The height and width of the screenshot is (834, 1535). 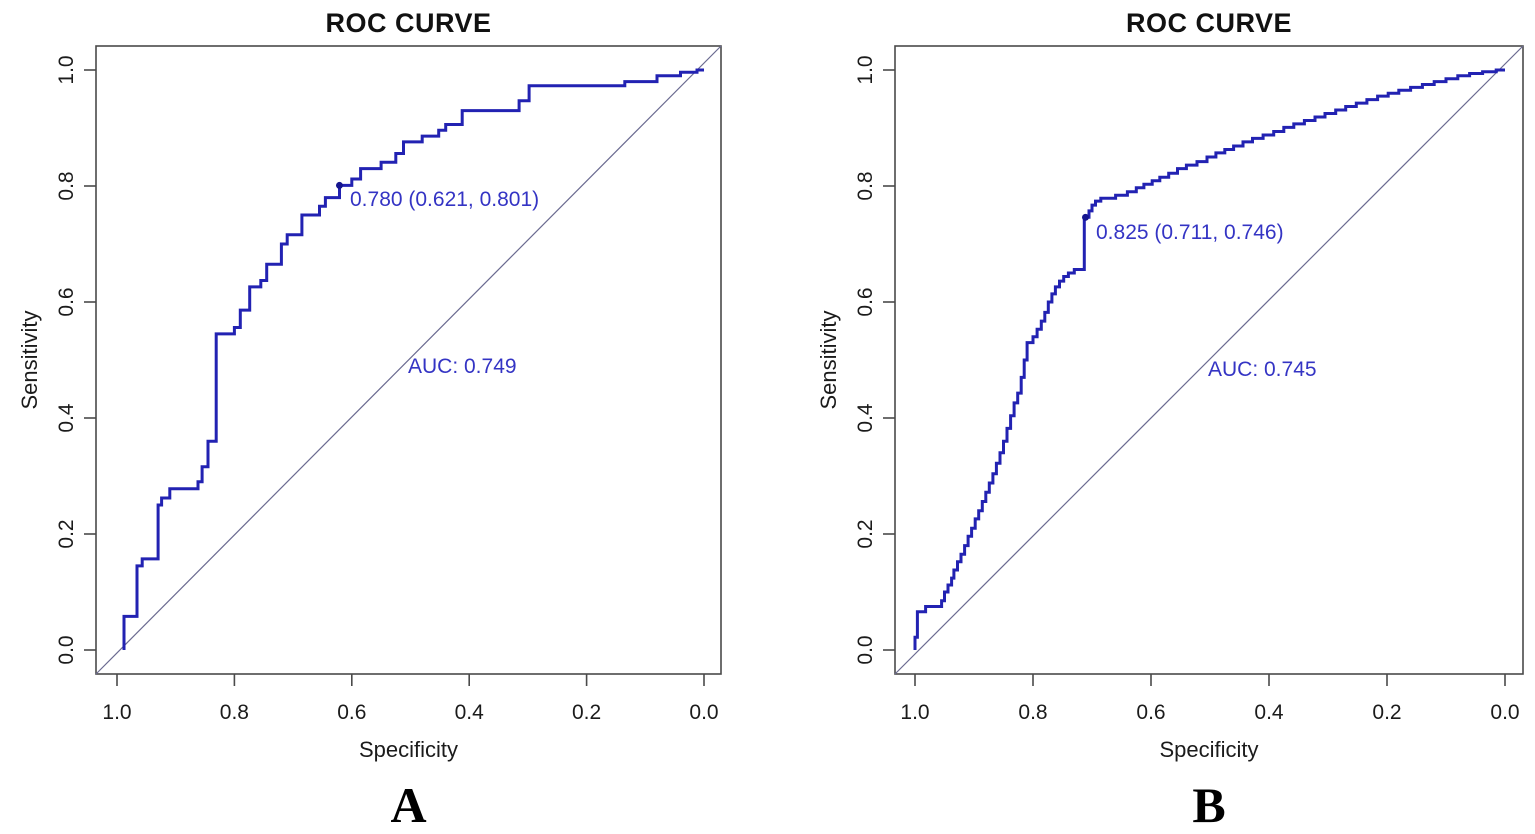 What do you see at coordinates (1262, 369) in the screenshot?
I see `panel-b-auc-annotation: AUC: 0.745` at bounding box center [1262, 369].